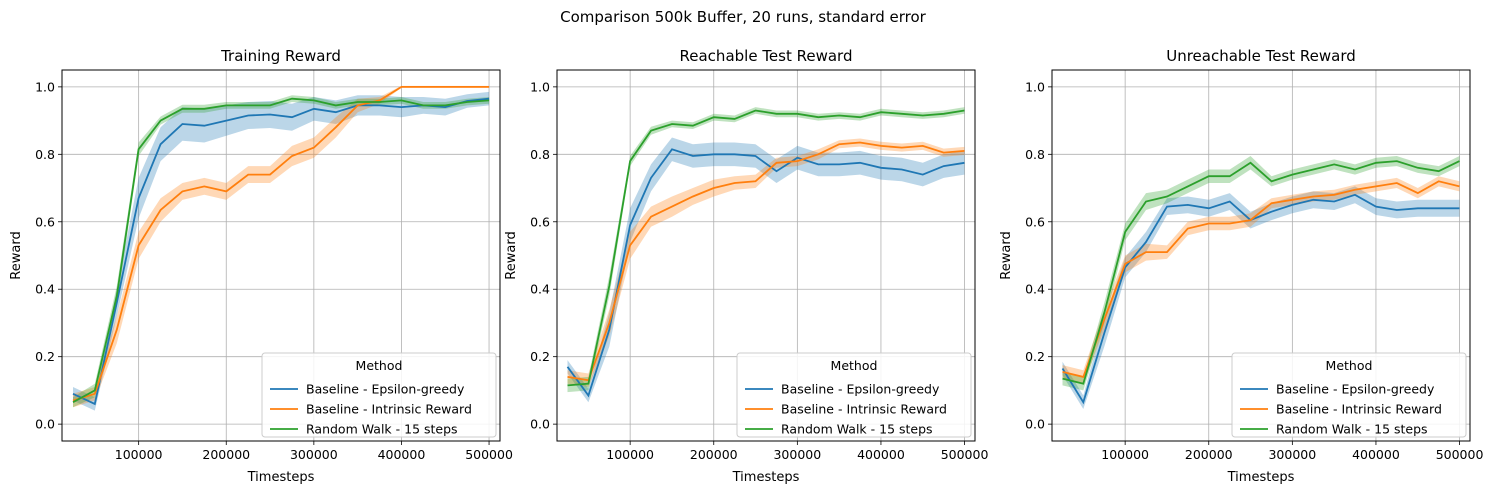 This screenshot has width=1486, height=495. What do you see at coordinates (1261, 56) in the screenshot?
I see `subplot-title: Unreachable Test Reward` at bounding box center [1261, 56].